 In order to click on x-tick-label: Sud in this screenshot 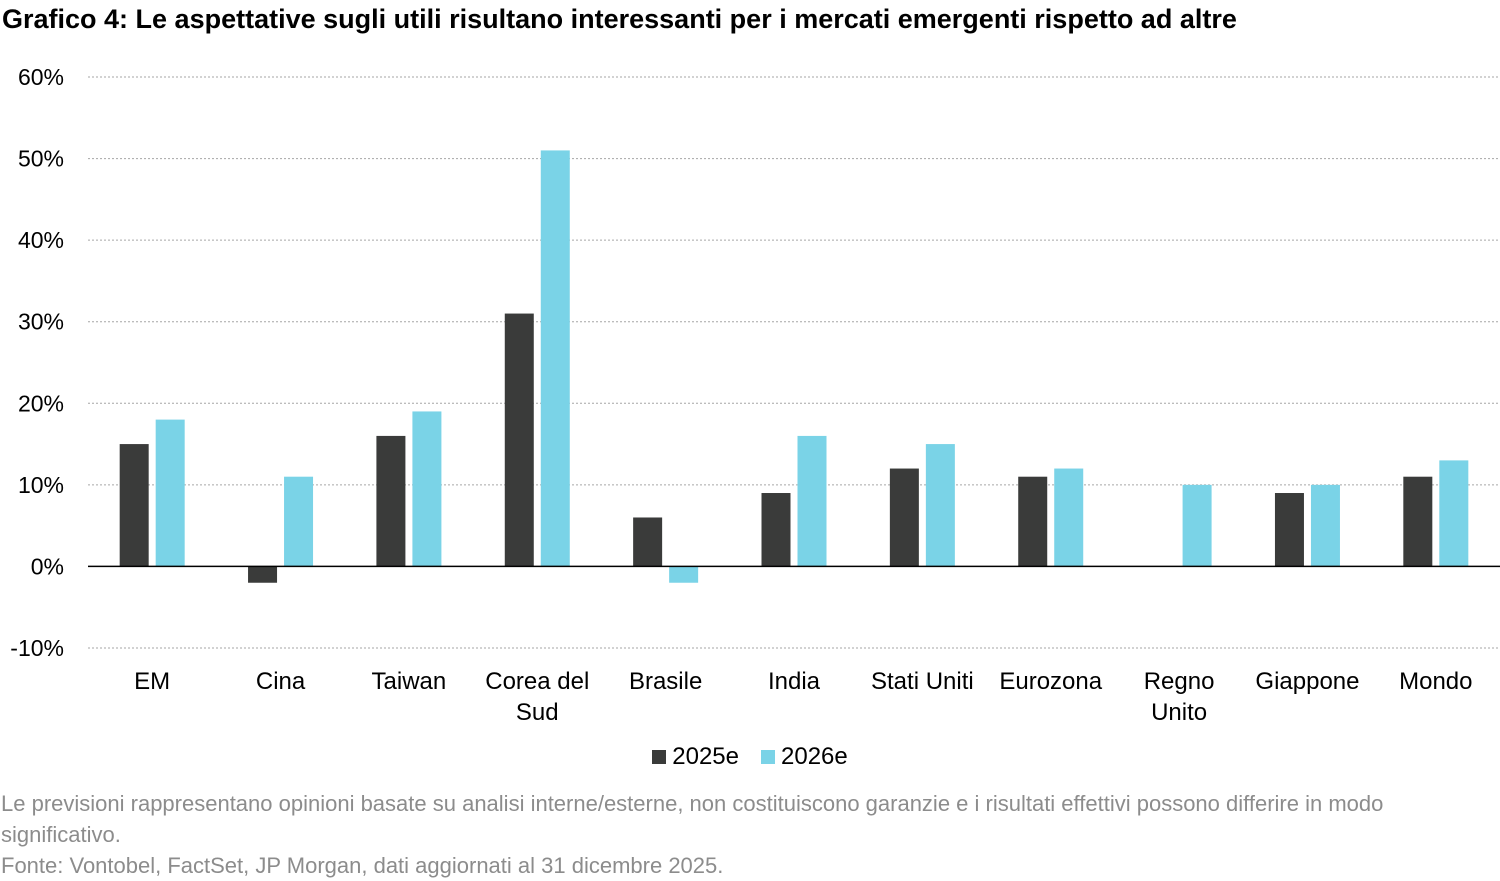, I will do `click(537, 712)`.